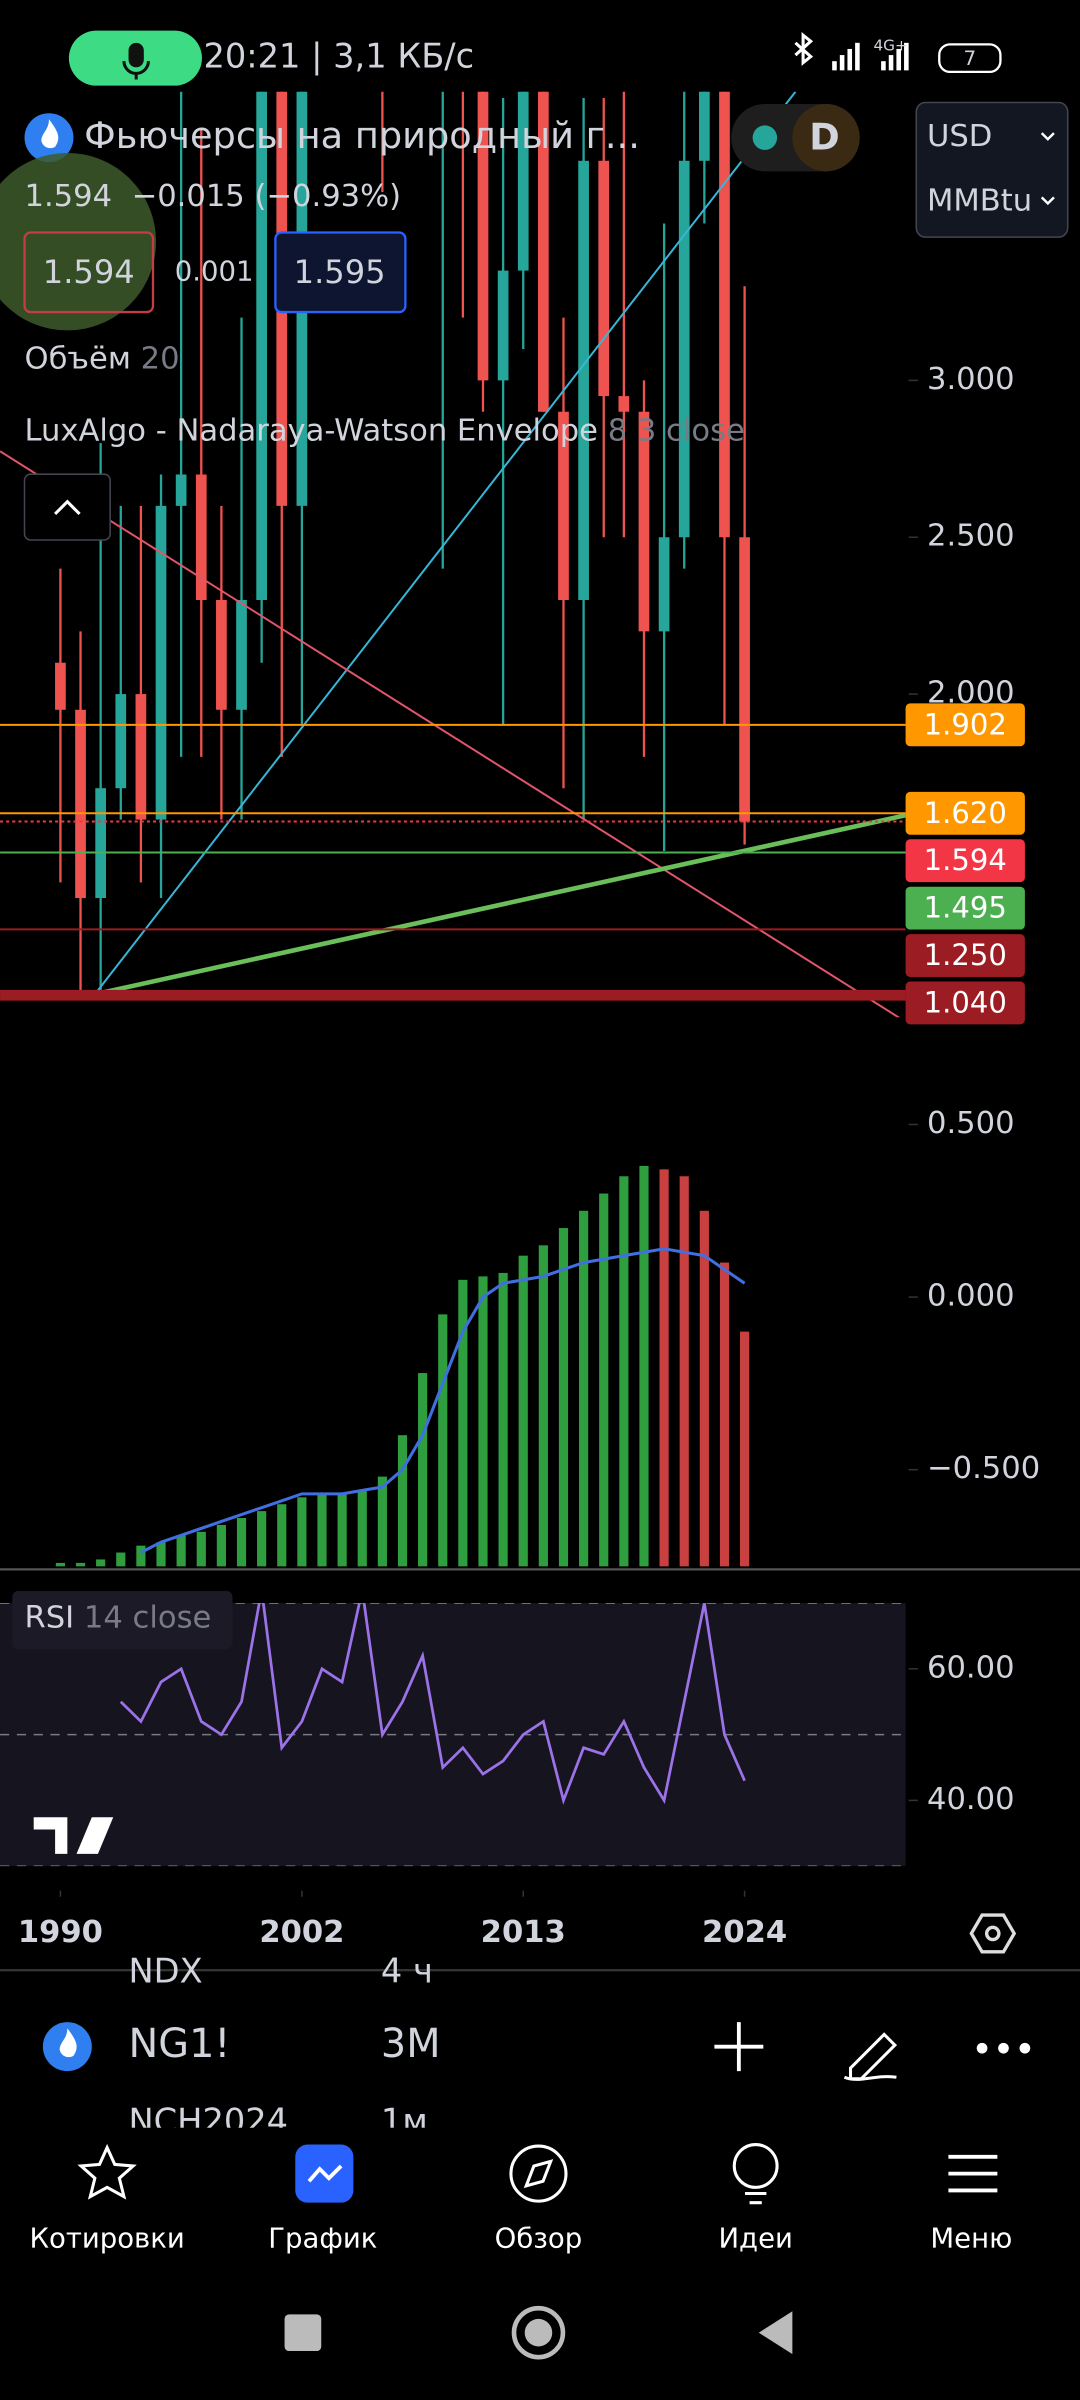 This screenshot has height=2400, width=1080. I want to click on back-button, so click(775, 2333).